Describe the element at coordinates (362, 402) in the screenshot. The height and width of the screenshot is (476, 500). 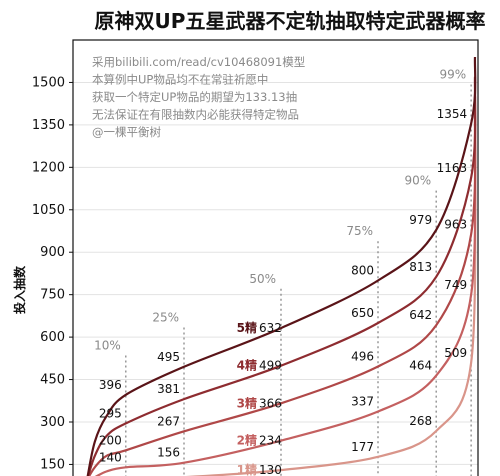
I see `data-label: 337` at that location.